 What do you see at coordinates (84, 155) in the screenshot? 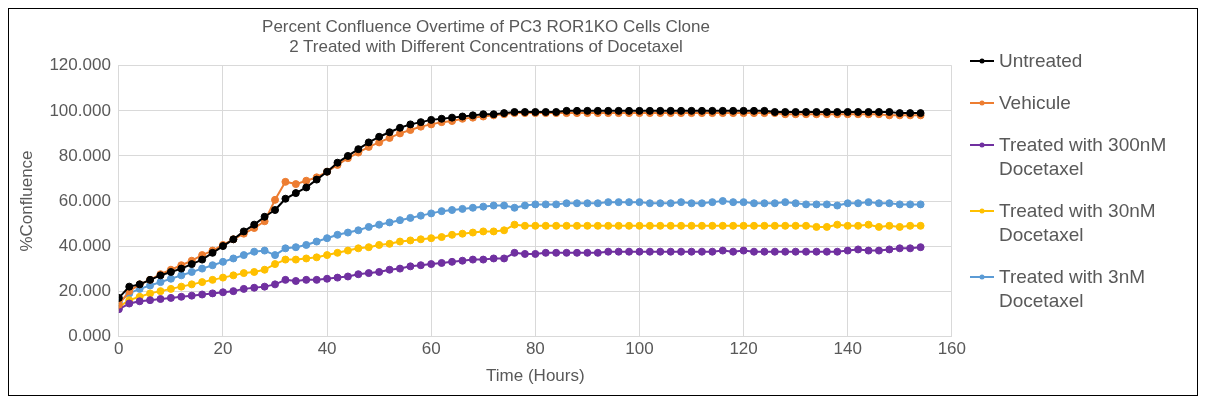
I see `y-tick-label: 80.000` at bounding box center [84, 155].